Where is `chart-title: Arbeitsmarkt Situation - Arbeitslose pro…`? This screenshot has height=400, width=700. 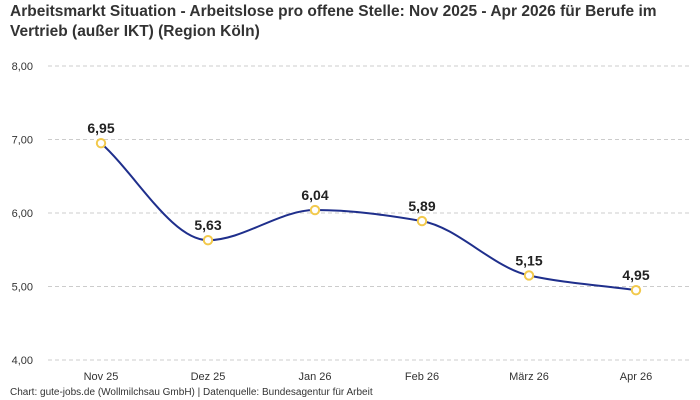
chart-title: Arbeitsmarkt Situation - Arbeitslose pro… is located at coordinates (333, 21).